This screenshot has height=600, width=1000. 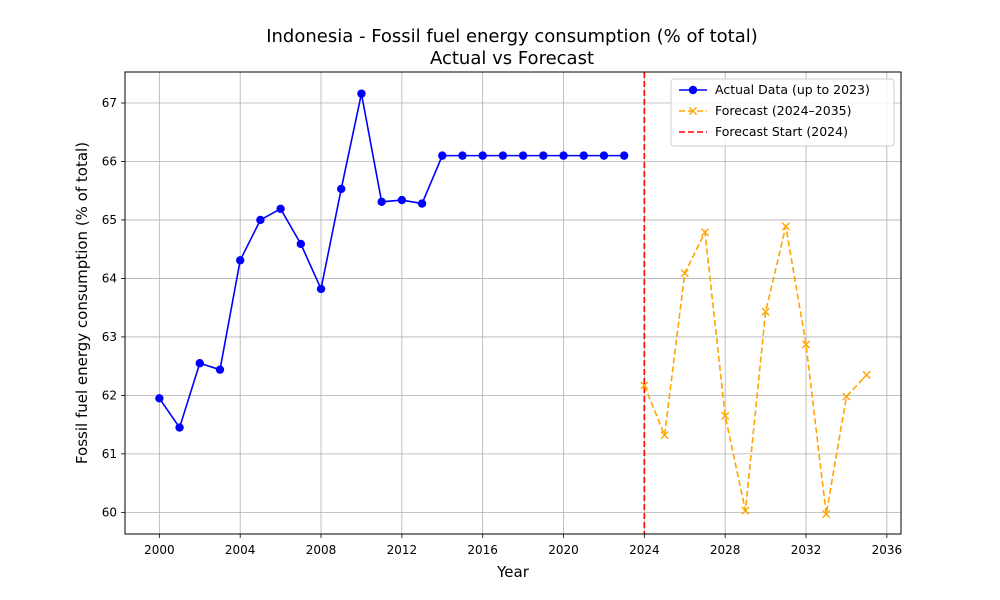 What do you see at coordinates (113, 307) in the screenshot?
I see `y-axis: 60 61 62 63 64 65 66 67` at bounding box center [113, 307].